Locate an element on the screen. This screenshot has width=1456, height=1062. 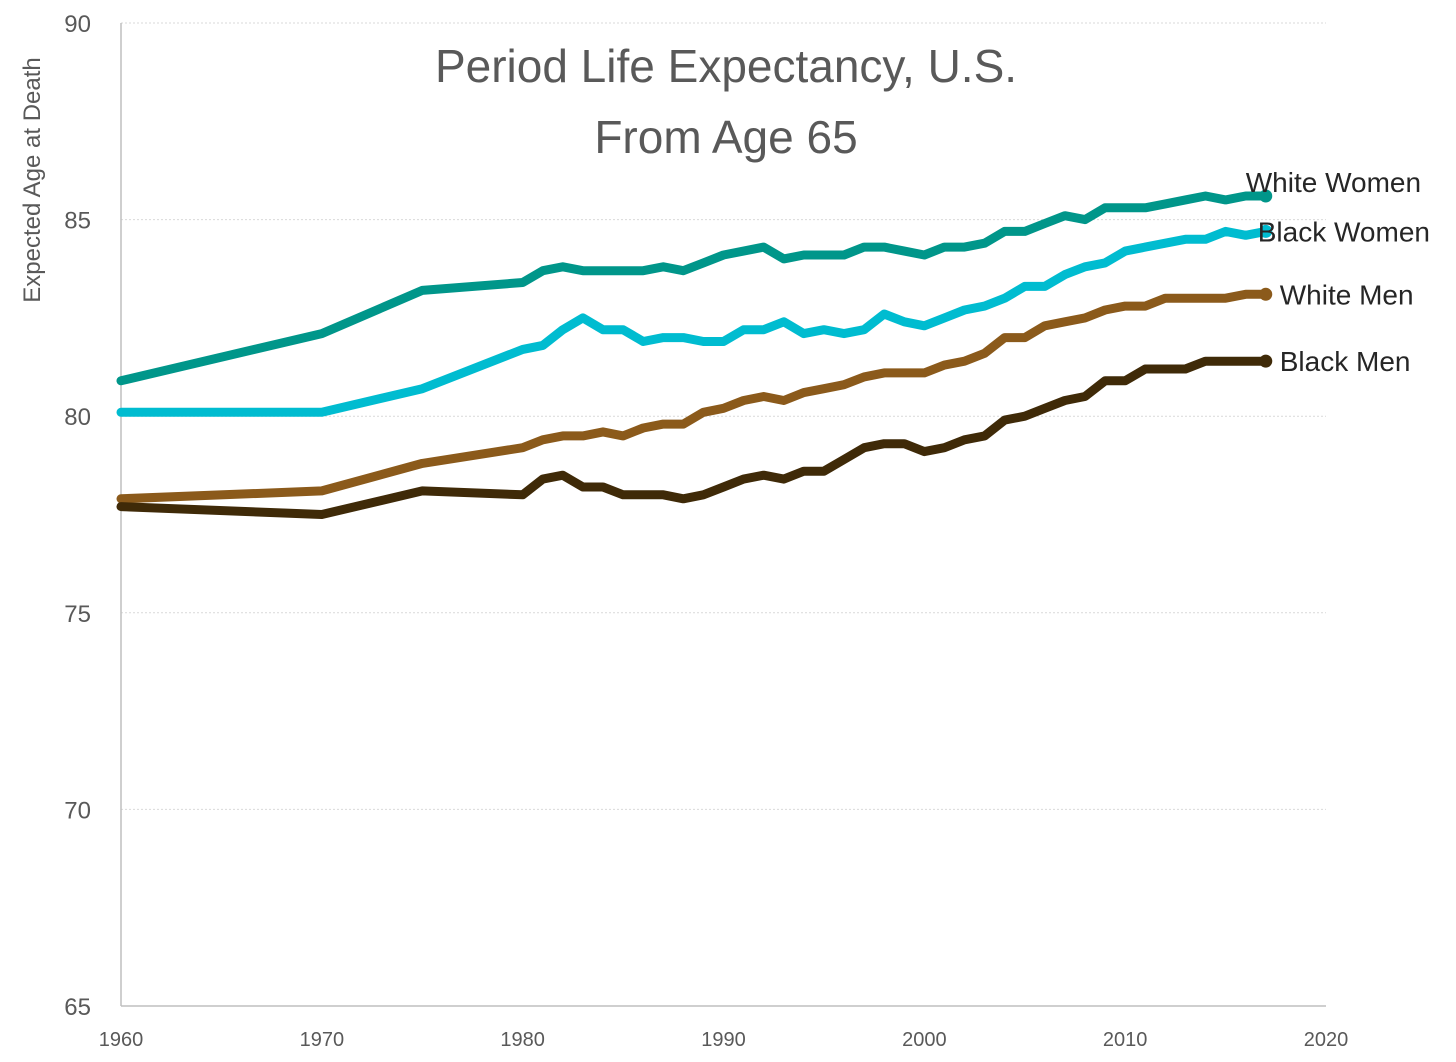
series-end-marker-white-men is located at coordinates (1266, 294).